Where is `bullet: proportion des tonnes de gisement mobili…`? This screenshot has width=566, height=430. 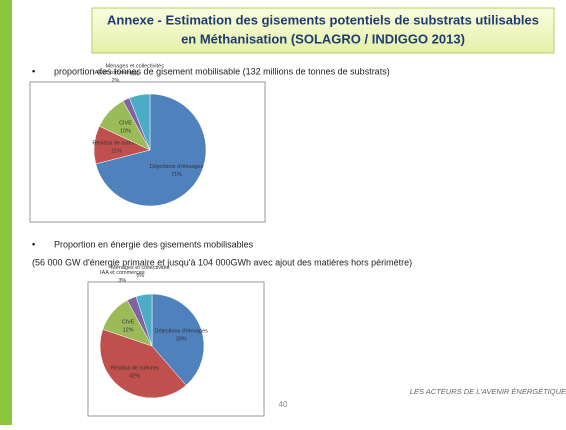 bullet: proportion des tonnes de gisement mobili… is located at coordinates (222, 71).